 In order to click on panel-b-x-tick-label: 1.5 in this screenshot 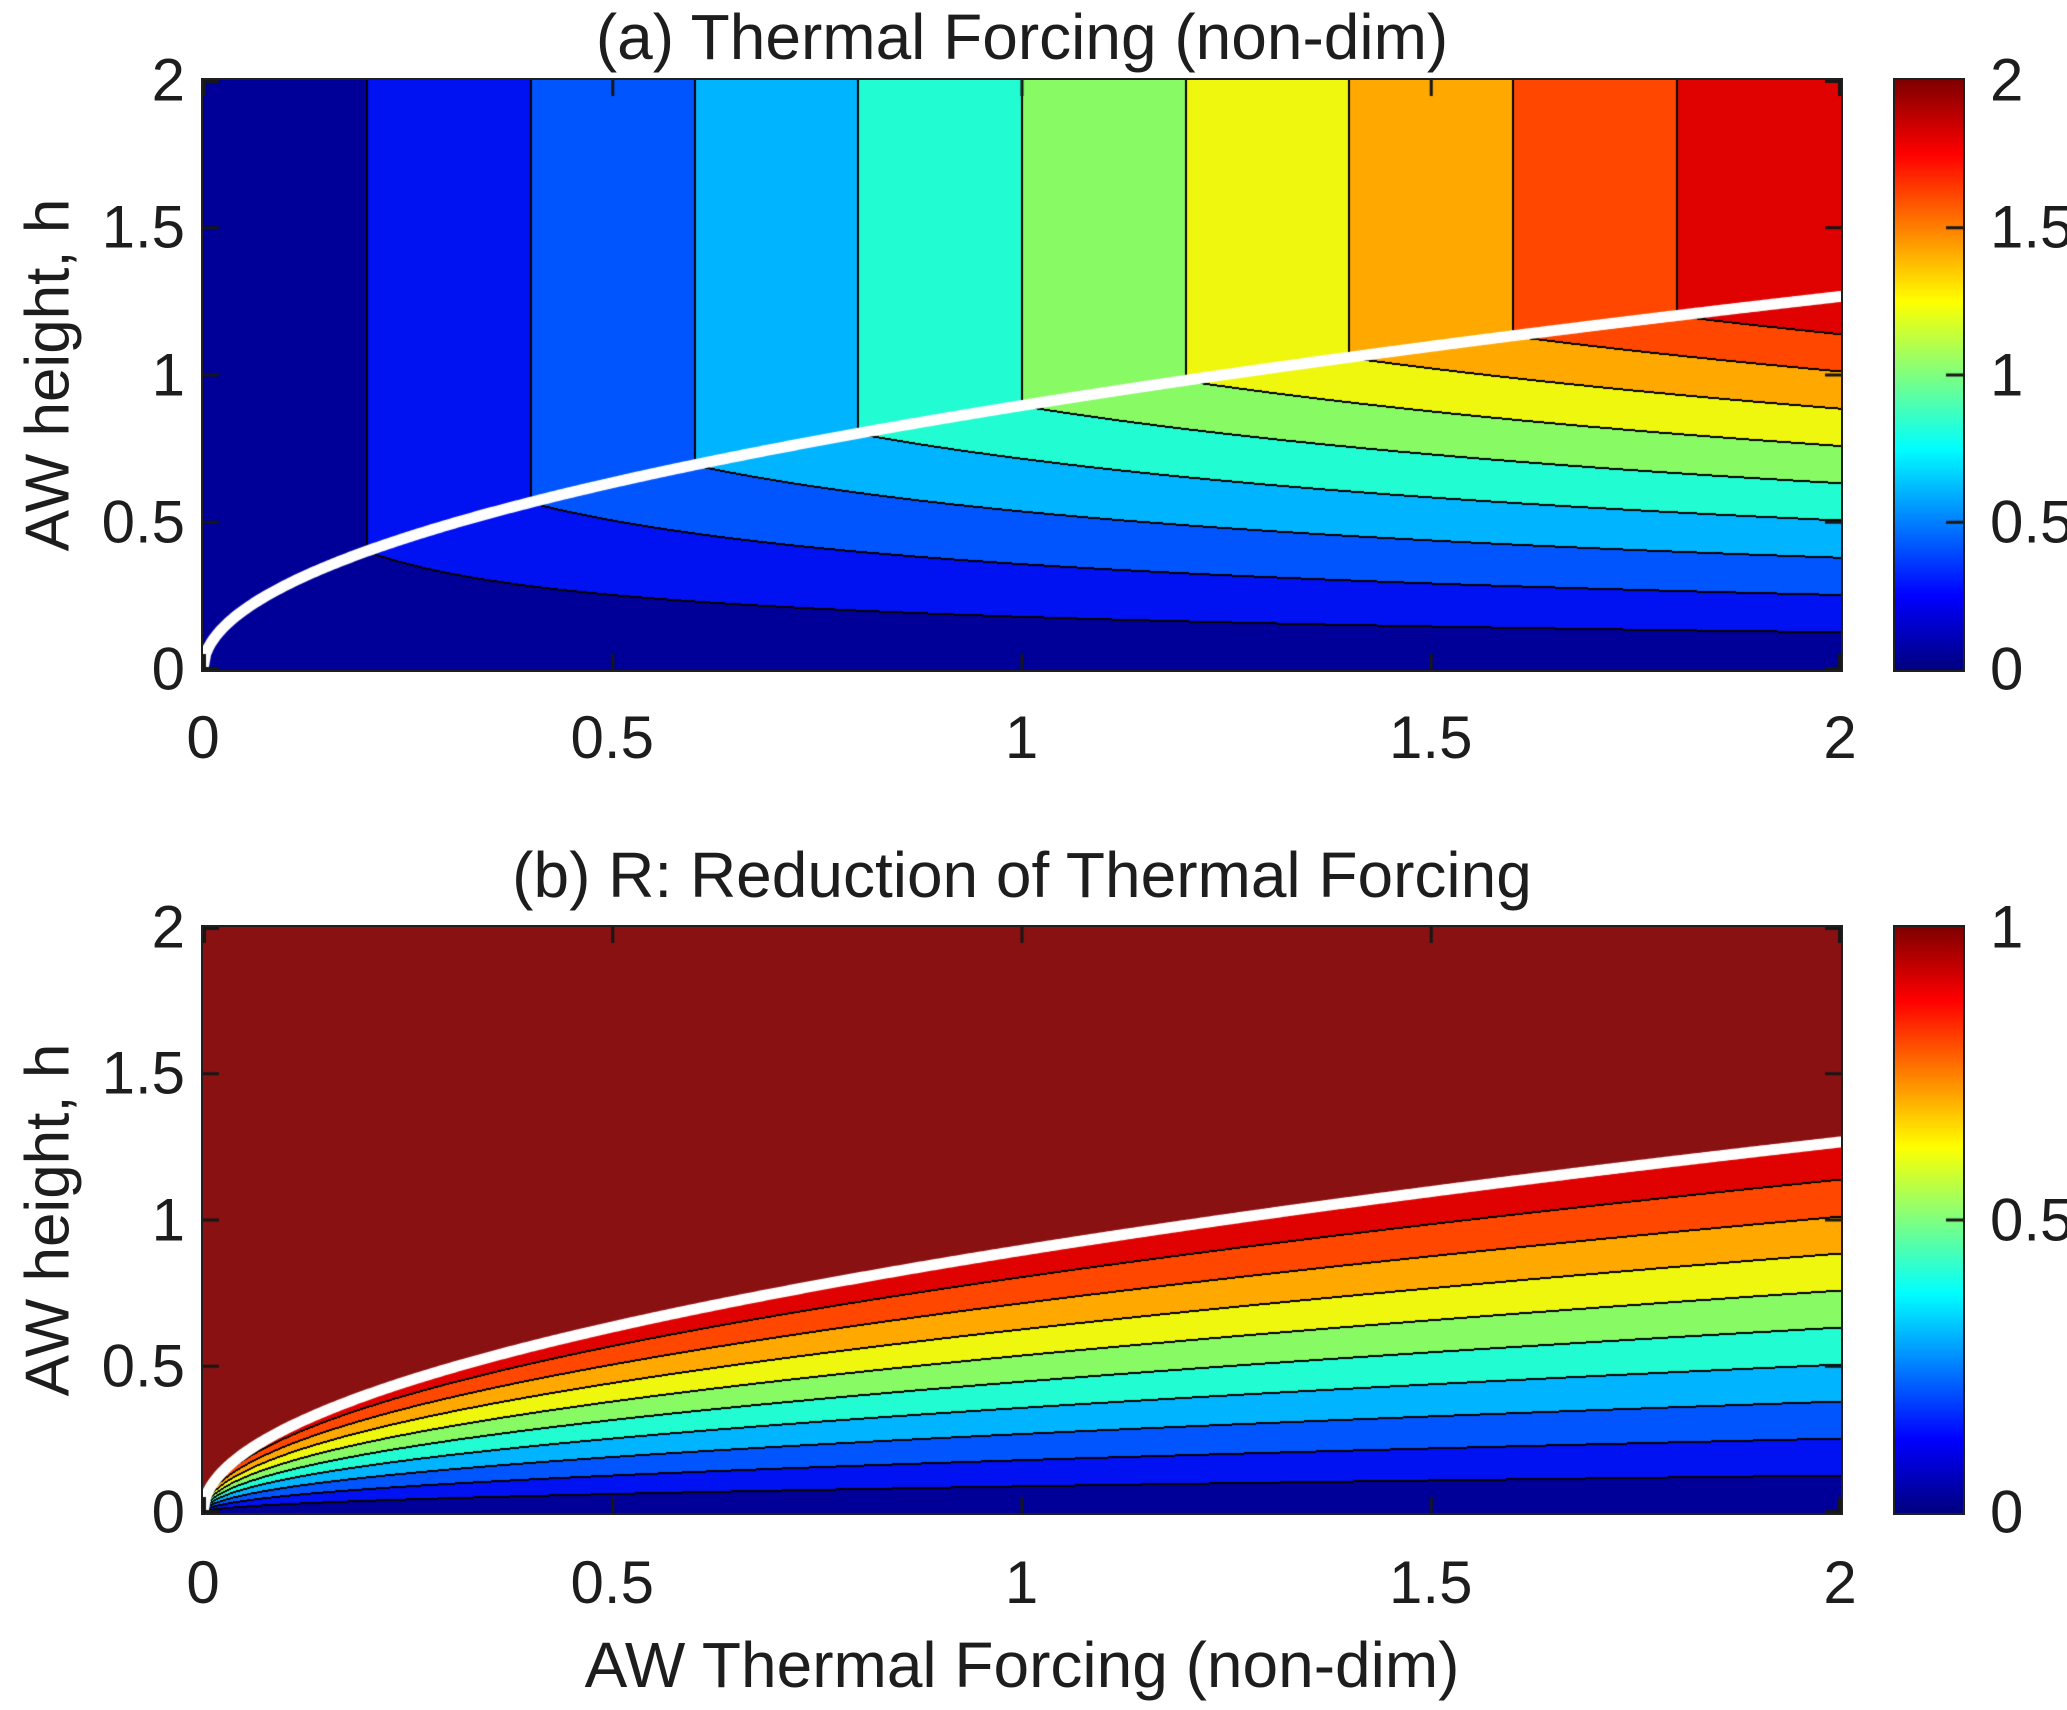, I will do `click(1431, 1582)`.